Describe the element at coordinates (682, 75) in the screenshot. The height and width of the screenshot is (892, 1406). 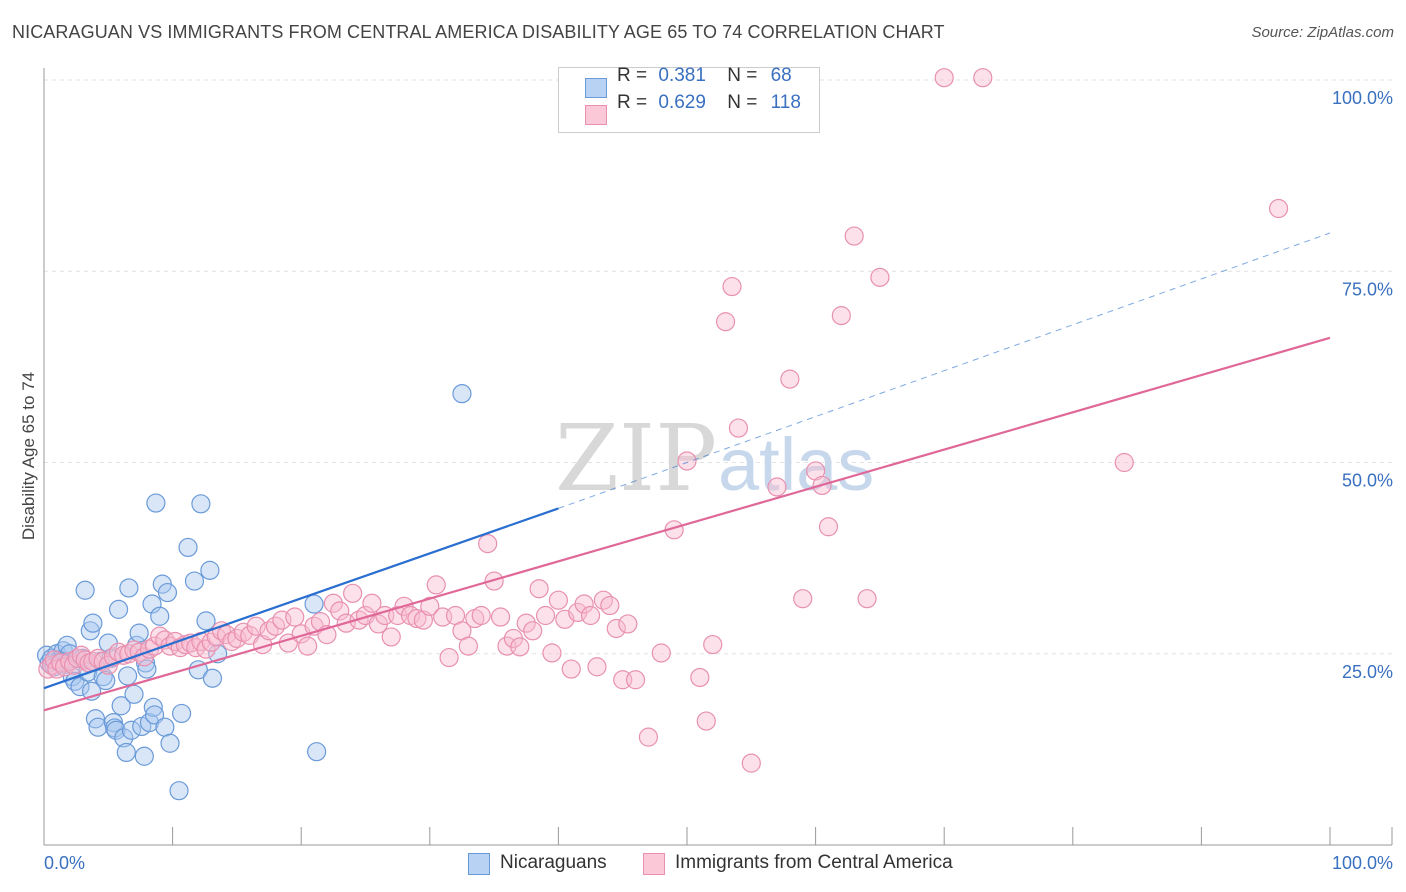
I see `legend-r-value: 0.381` at that location.